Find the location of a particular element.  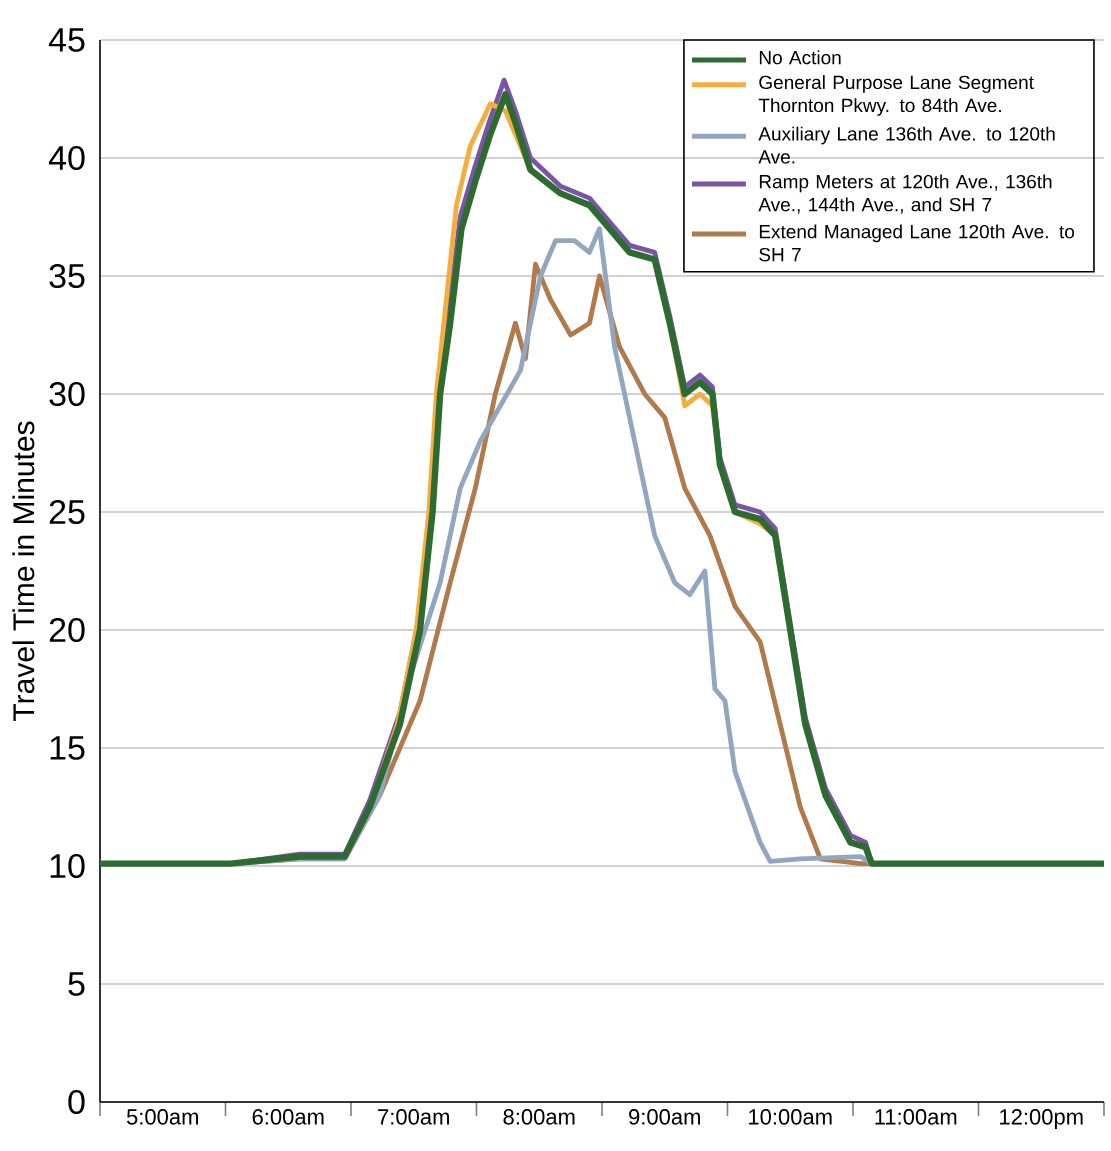

y-tick-label: 40 is located at coordinates (67, 158).